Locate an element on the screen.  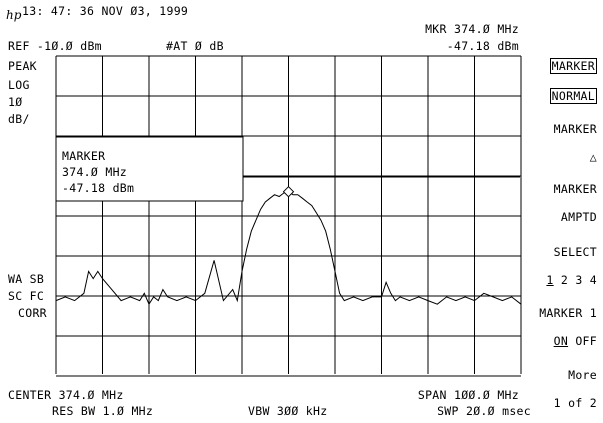
detector-label: PEAK is located at coordinates (22, 66).